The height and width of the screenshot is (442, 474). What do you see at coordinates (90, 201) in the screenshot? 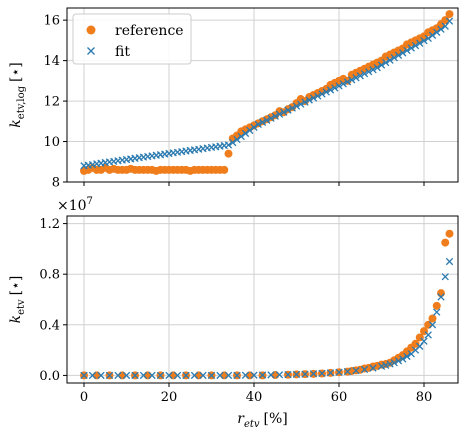
I see `y-scale-exponent: 7` at bounding box center [90, 201].